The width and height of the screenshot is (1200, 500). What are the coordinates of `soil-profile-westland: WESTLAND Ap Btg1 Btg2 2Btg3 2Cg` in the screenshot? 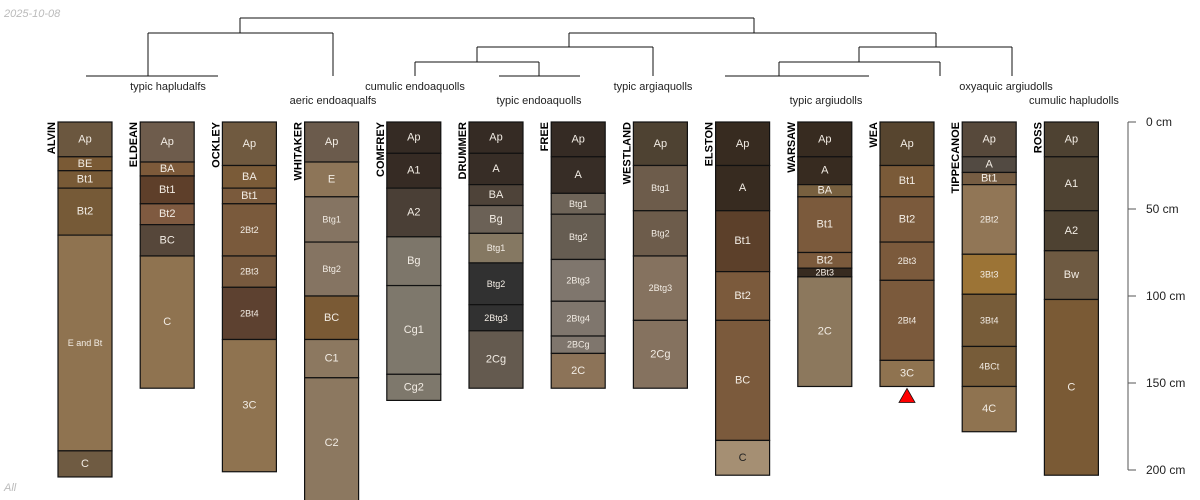 It's located at (655, 255).